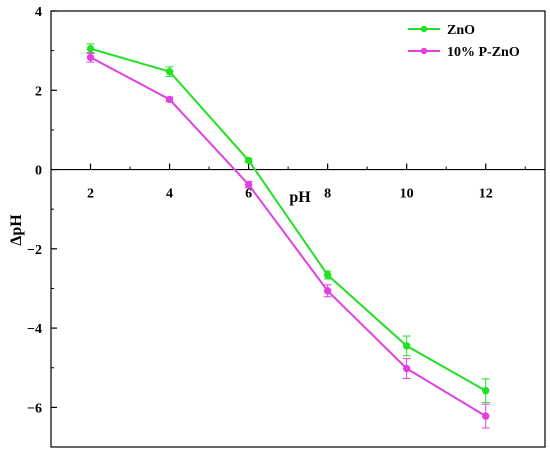  What do you see at coordinates (407, 194) in the screenshot?
I see `x-tick-label: 10` at bounding box center [407, 194].